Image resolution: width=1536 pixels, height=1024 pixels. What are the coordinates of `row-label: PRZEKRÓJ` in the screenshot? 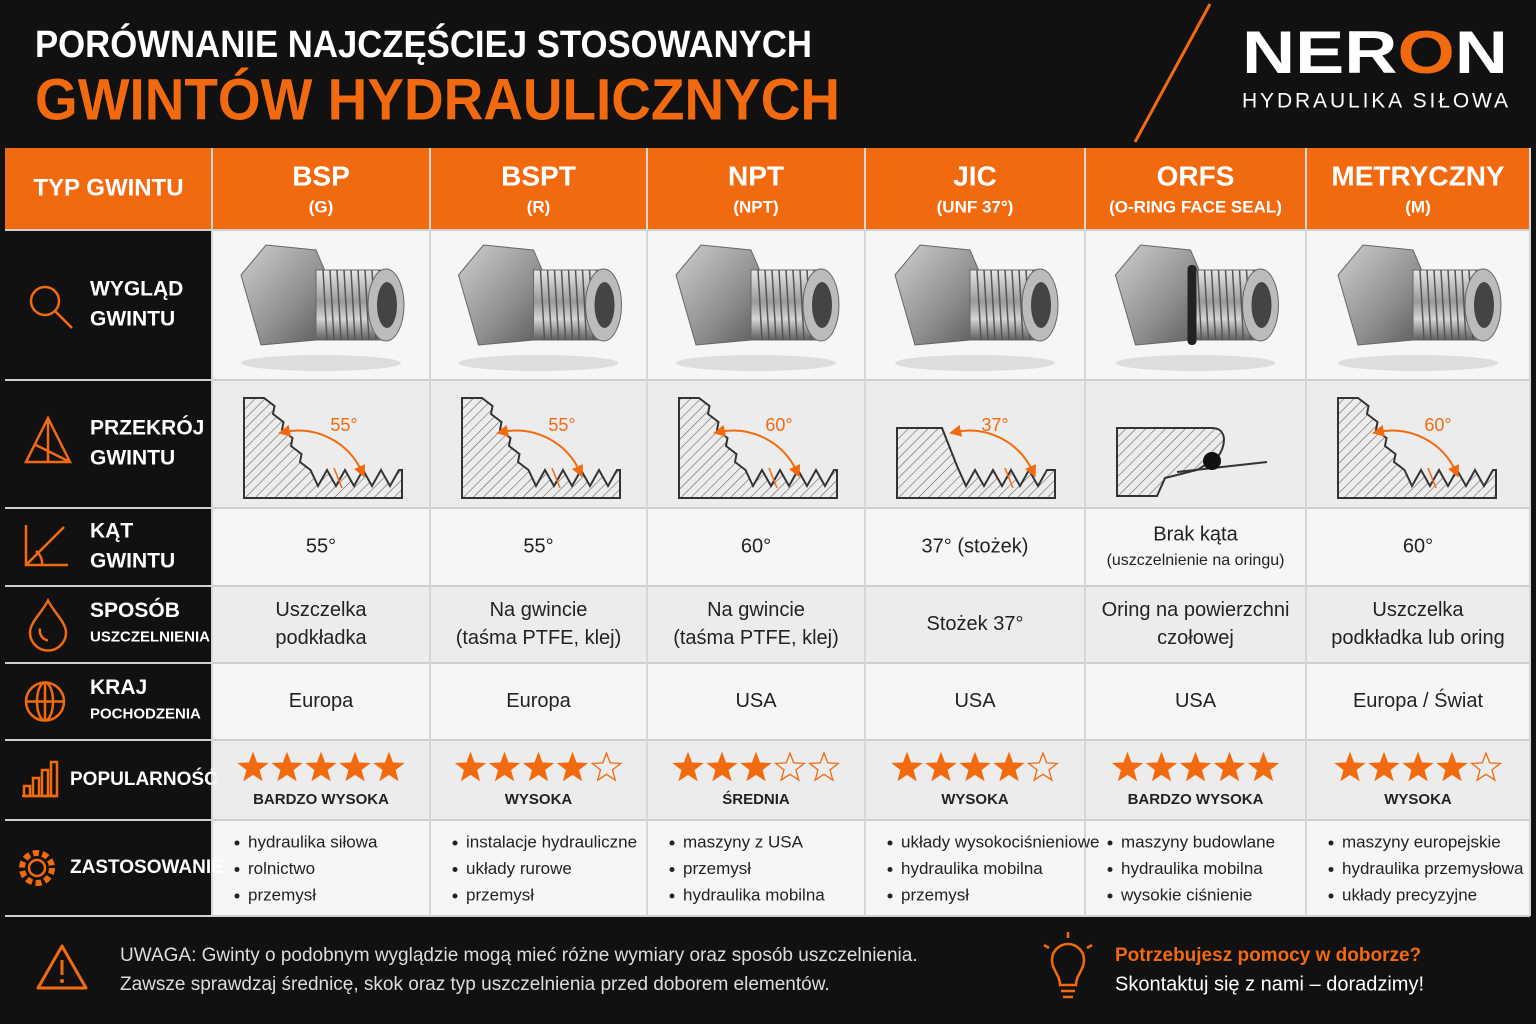 It's located at (147, 428).